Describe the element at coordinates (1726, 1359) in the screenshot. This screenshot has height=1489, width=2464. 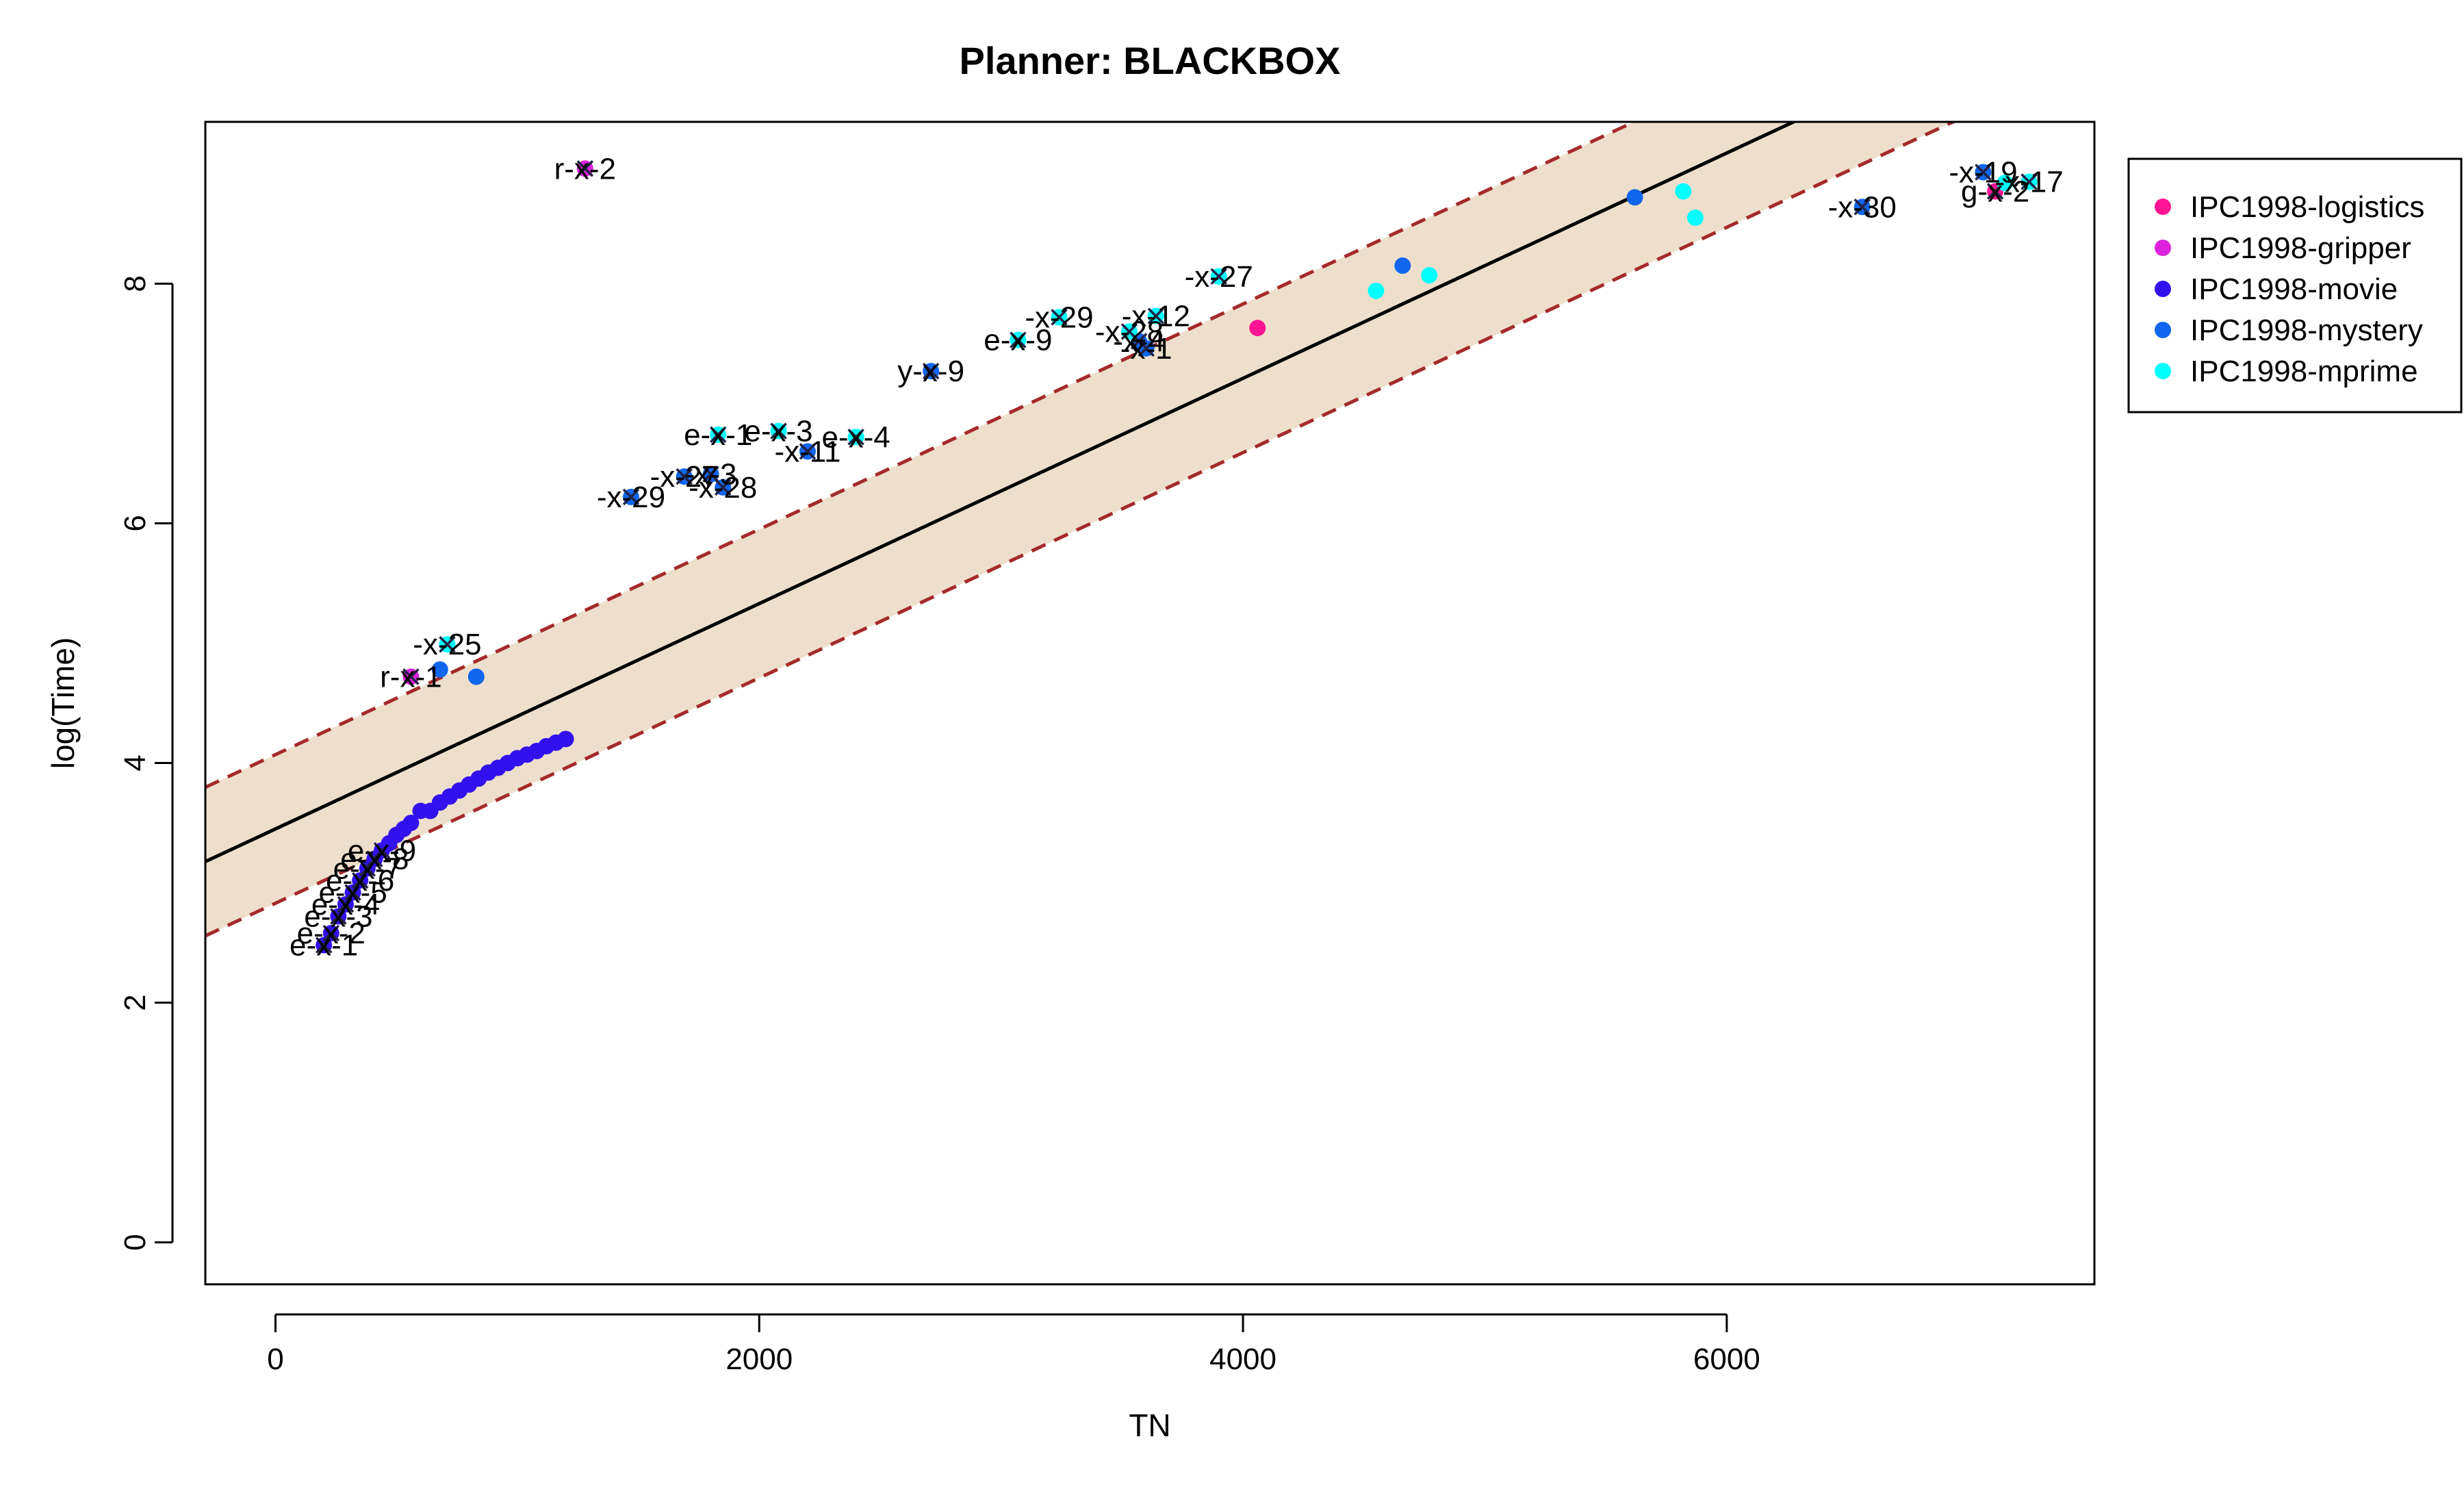
I see `x-tick-label: 6000` at that location.